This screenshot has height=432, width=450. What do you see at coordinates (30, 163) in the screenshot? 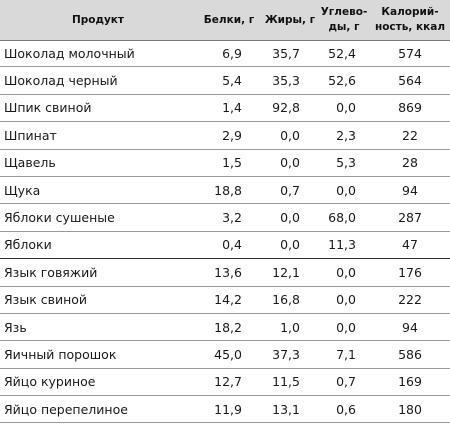
I see `cell-product: Щавель` at bounding box center [30, 163].